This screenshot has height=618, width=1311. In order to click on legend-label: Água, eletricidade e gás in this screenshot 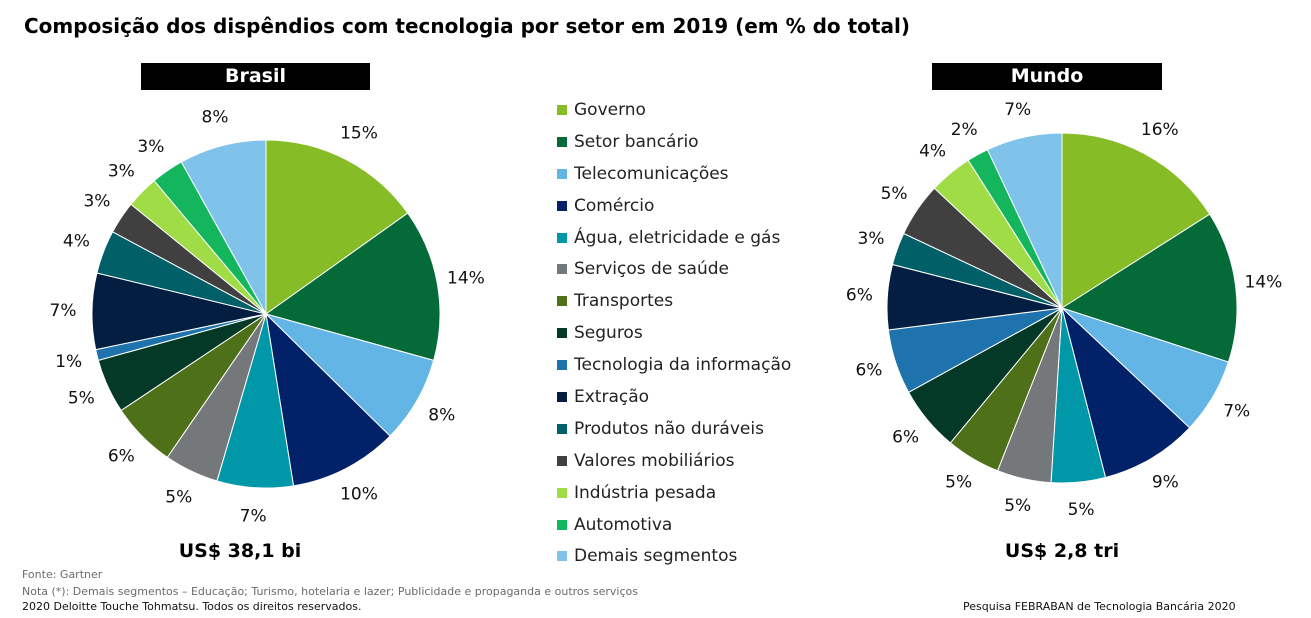, I will do `click(677, 237)`.